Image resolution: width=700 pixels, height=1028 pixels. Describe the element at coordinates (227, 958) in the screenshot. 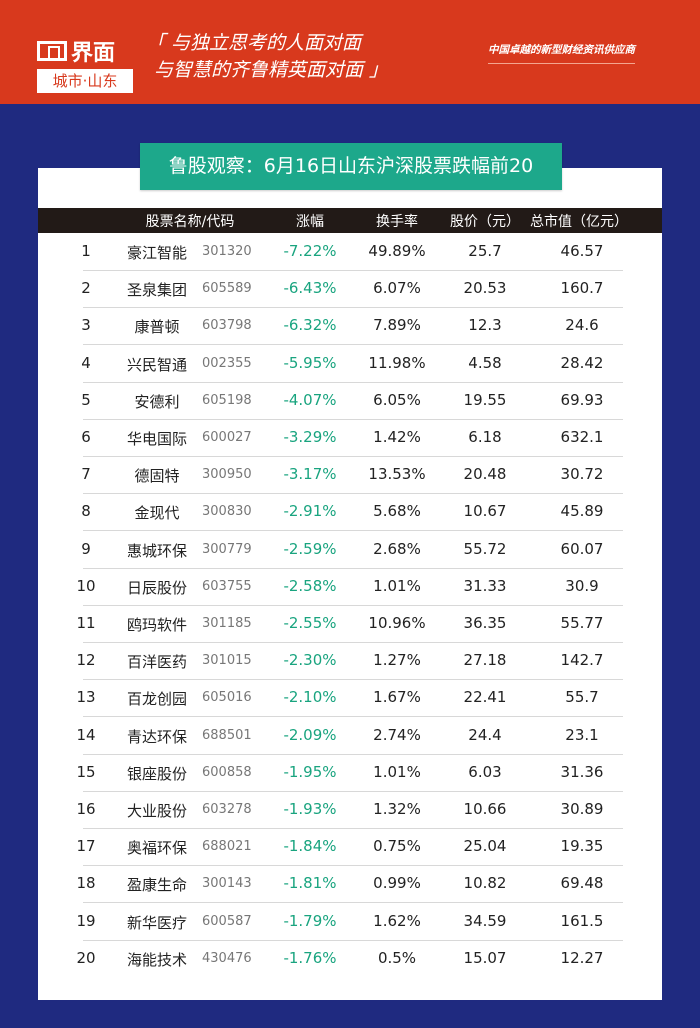

I see `cell-code: 430476` at that location.